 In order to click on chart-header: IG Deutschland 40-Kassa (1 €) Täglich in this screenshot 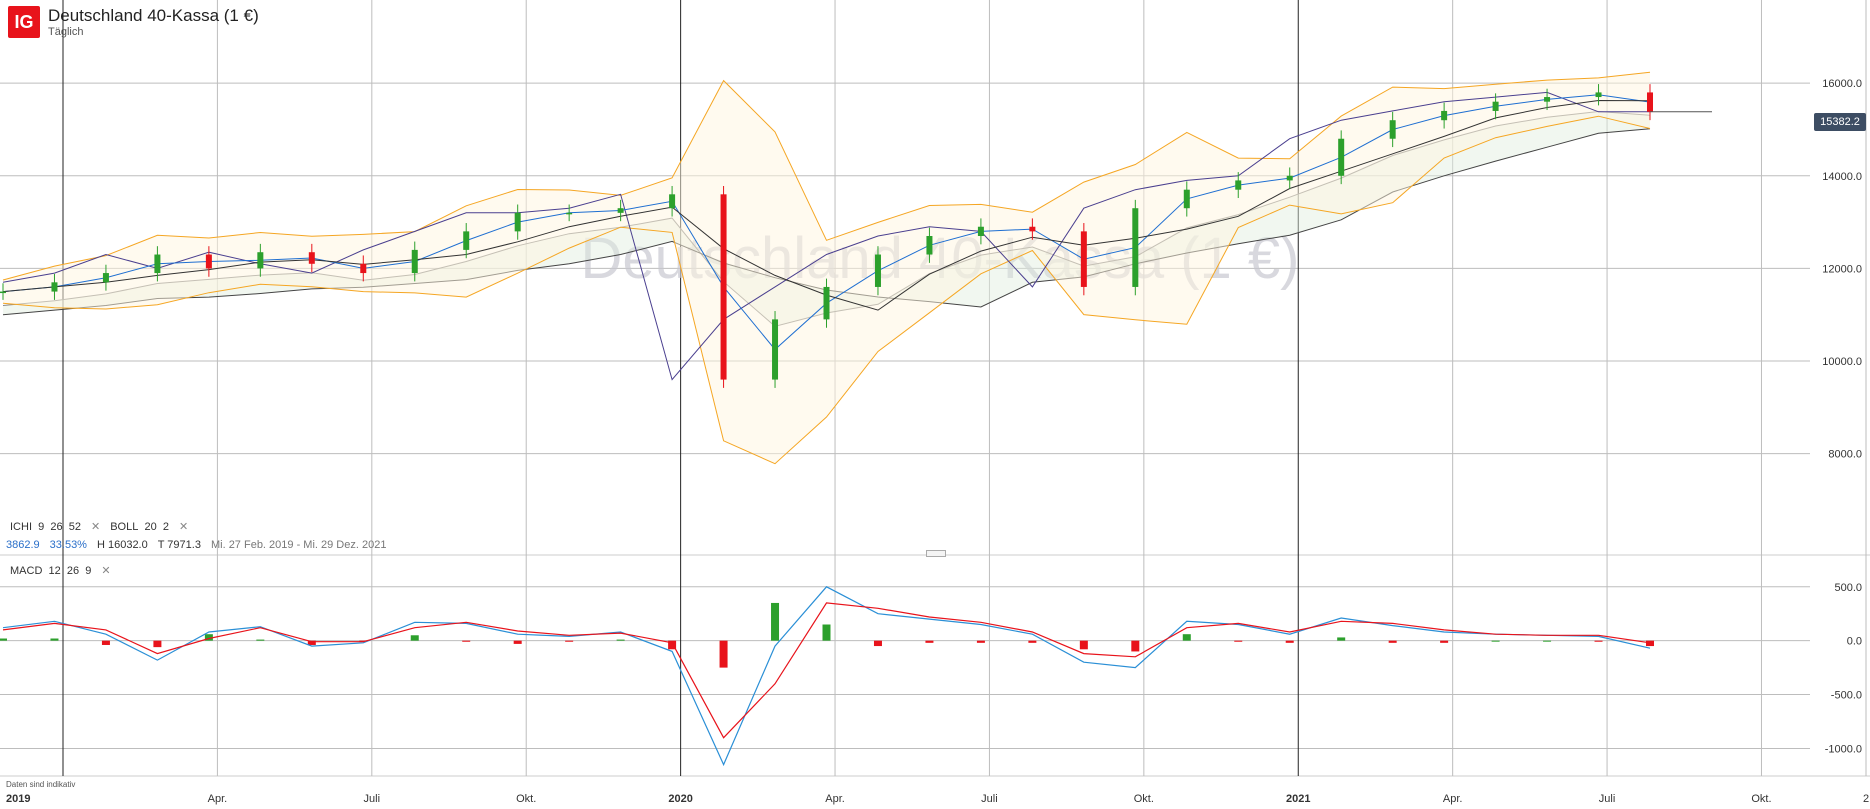, I will do `click(133, 22)`.